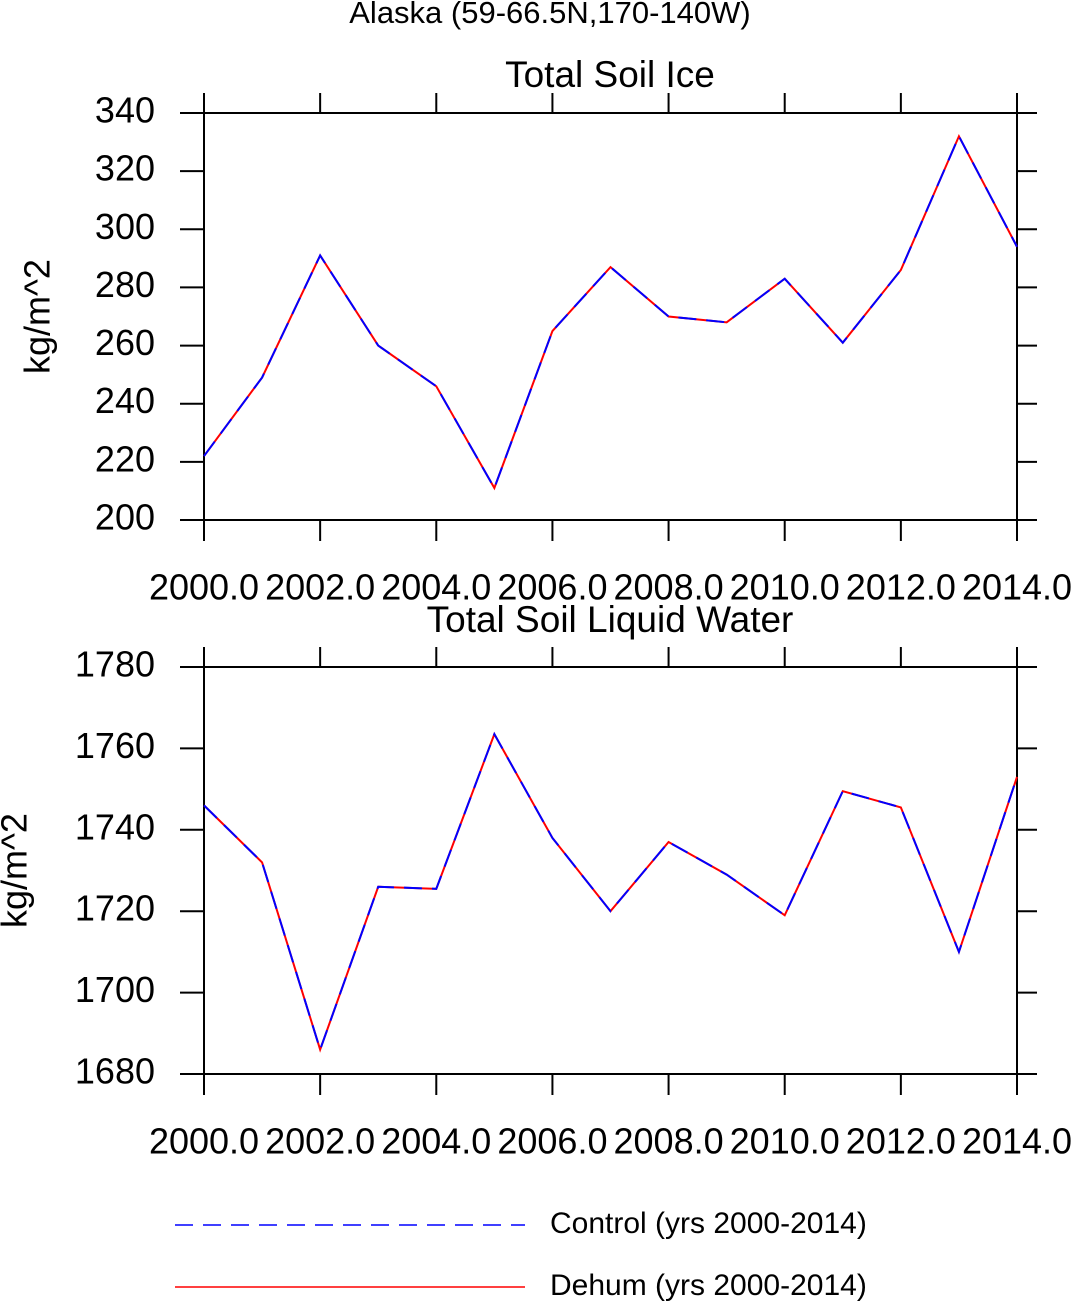 The height and width of the screenshot is (1306, 1080). Describe the element at coordinates (125, 400) in the screenshot. I see `y-tick-label: 240` at that location.